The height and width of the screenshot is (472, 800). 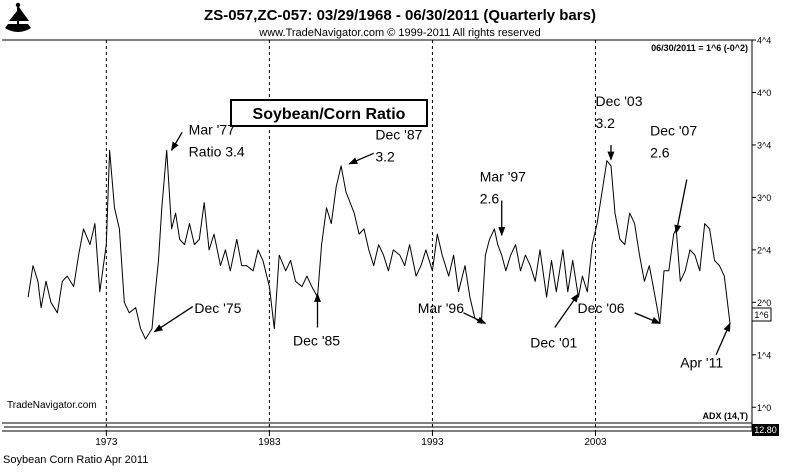 I want to click on annotation: Mar '96, so click(x=452, y=312).